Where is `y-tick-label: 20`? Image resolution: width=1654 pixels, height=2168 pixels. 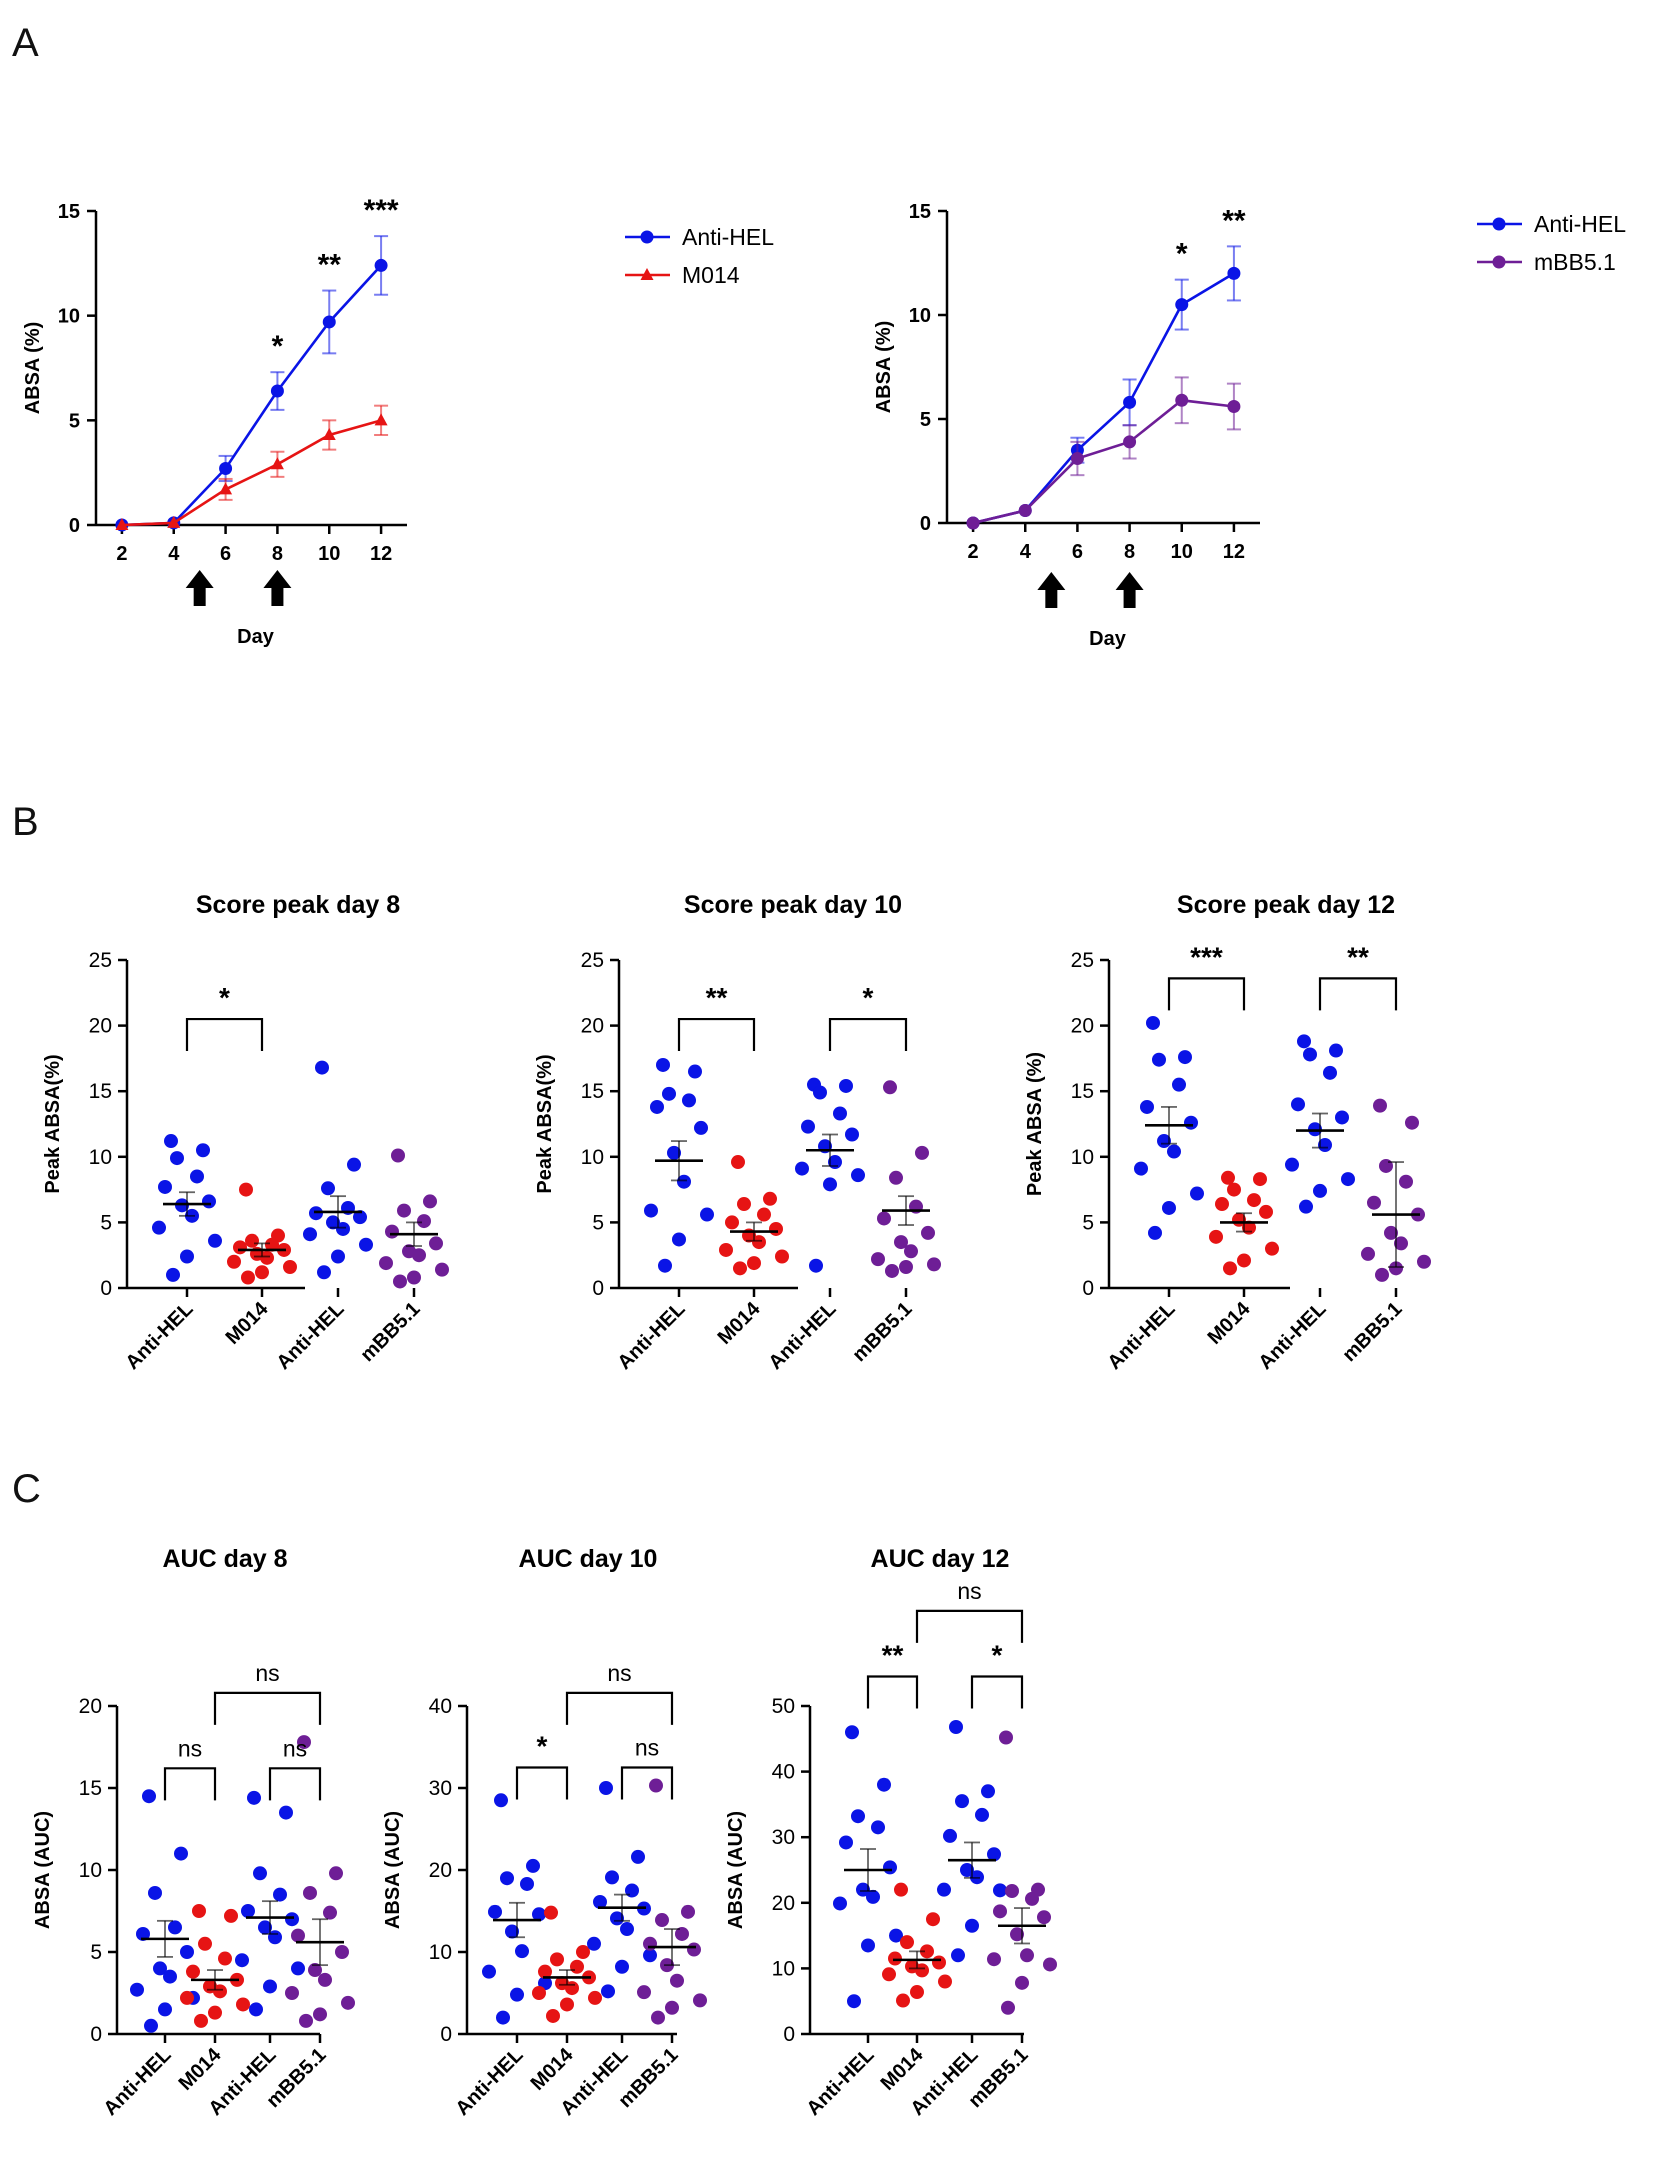
y-tick-label: 20 is located at coordinates (592, 1026).